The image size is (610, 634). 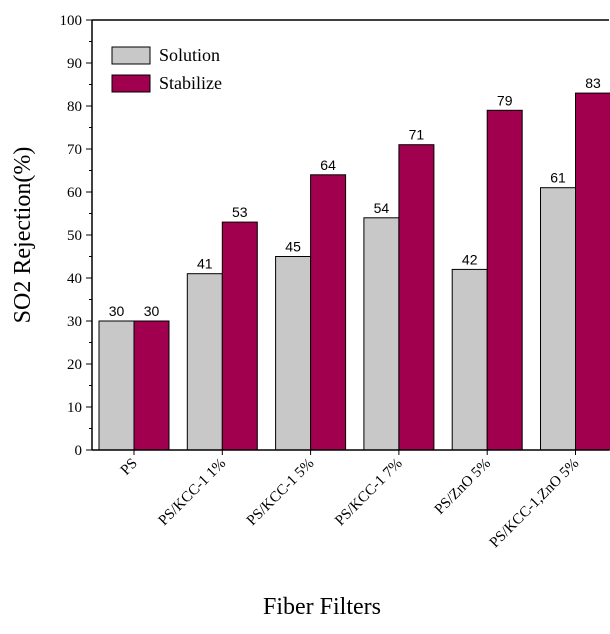 What do you see at coordinates (205, 264) in the screenshot?
I see `data-label: 41` at bounding box center [205, 264].